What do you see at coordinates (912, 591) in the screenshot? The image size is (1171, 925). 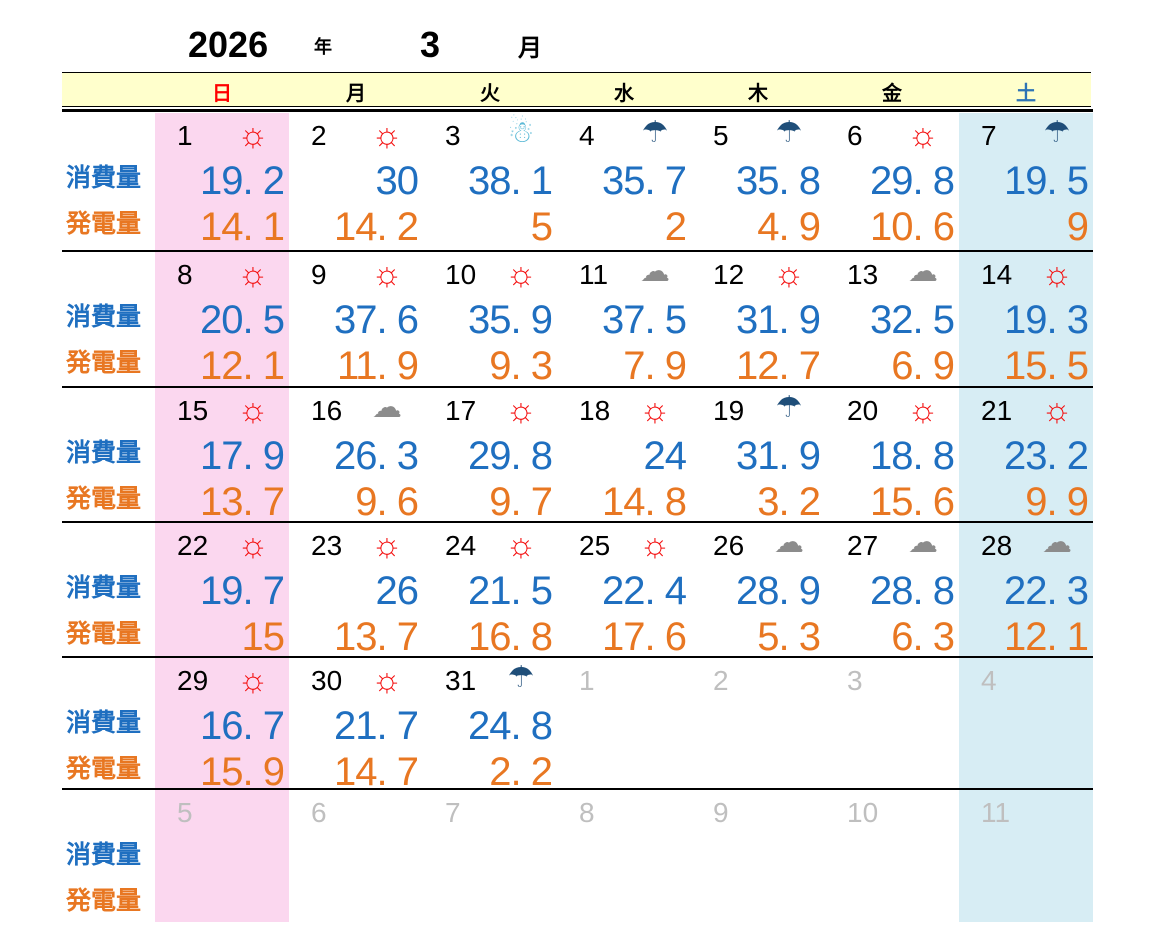 I see `consumption-value: 28. 8` at bounding box center [912, 591].